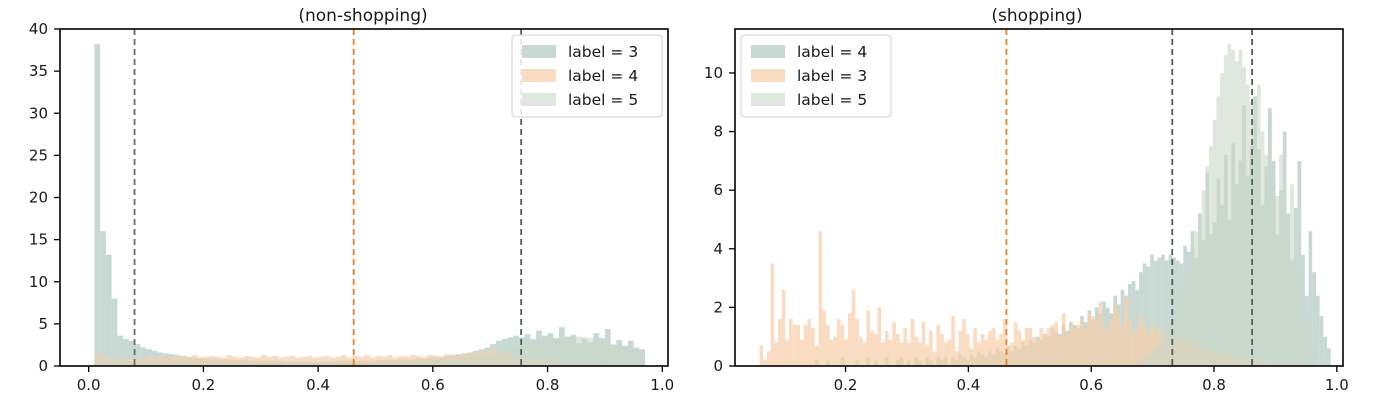 This screenshot has width=1400, height=418. Describe the element at coordinates (846, 385) in the screenshot. I see `x-tick-label: 0.2` at that location.